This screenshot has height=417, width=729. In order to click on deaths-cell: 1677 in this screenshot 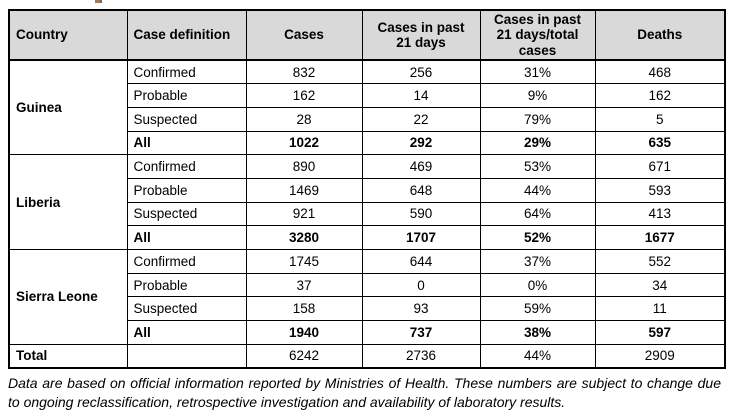, I will do `click(660, 237)`.